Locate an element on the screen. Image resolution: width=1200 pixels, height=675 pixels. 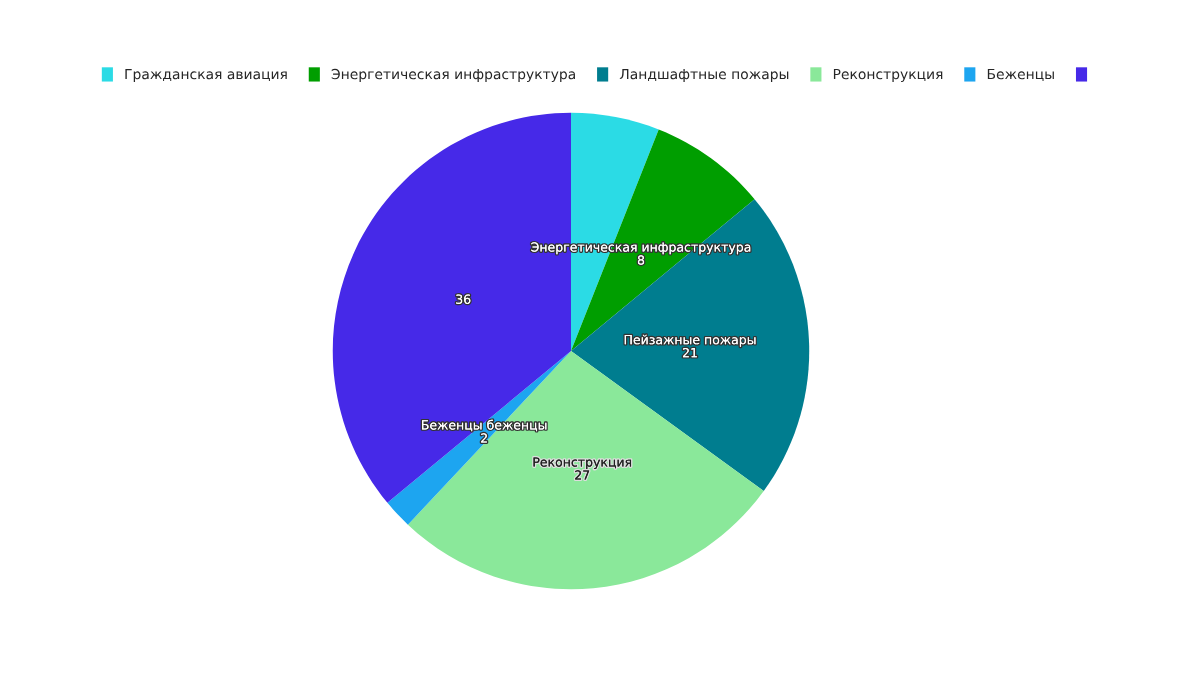
data-label: 36 is located at coordinates (463, 299).